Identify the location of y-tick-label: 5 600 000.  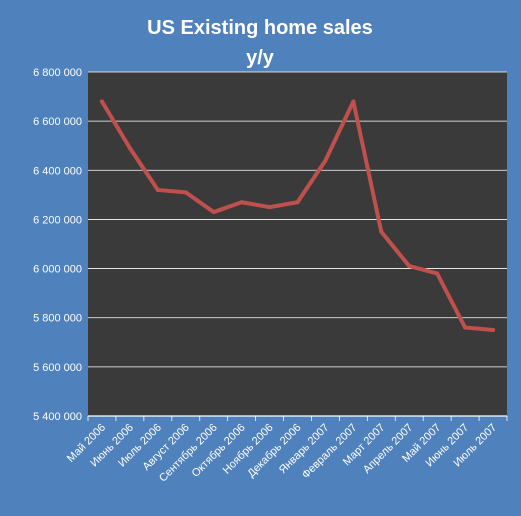
(57, 368).